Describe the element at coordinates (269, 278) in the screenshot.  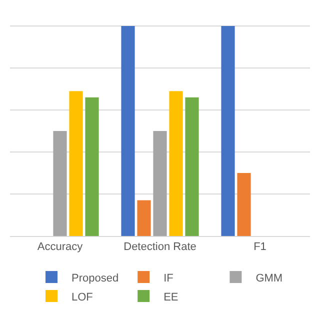
I see `legend-label: GMM` at that location.